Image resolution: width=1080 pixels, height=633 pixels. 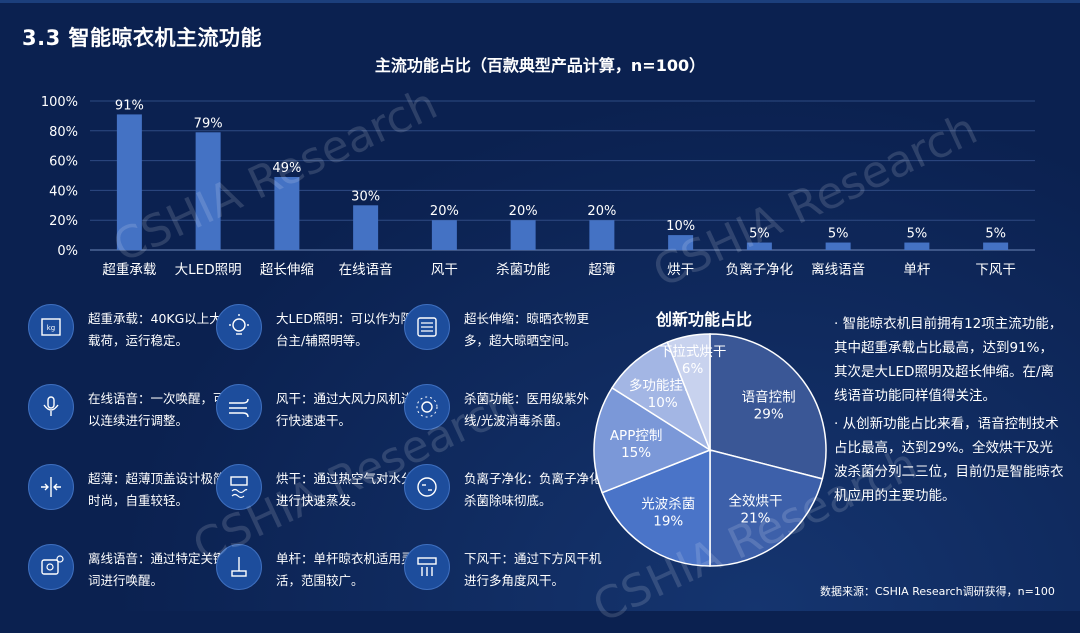 What do you see at coordinates (129, 270) in the screenshot?
I see `x-tick-label: 超重承载` at bounding box center [129, 270].